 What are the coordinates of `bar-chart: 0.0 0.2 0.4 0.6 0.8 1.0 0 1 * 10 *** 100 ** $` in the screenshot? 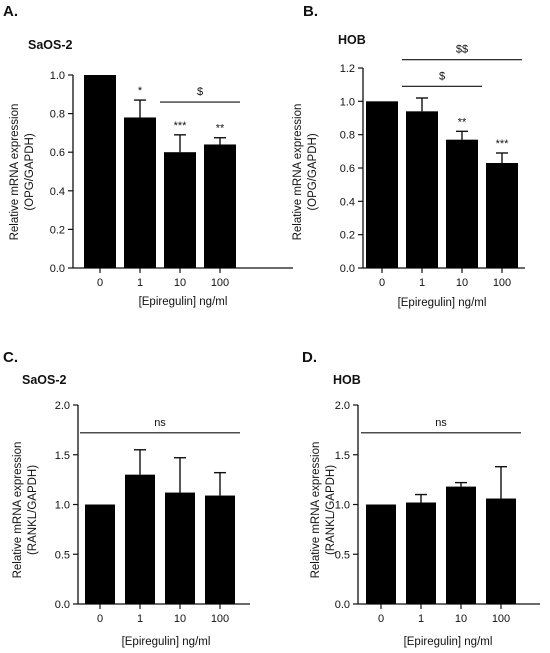 It's located at (171, 179).